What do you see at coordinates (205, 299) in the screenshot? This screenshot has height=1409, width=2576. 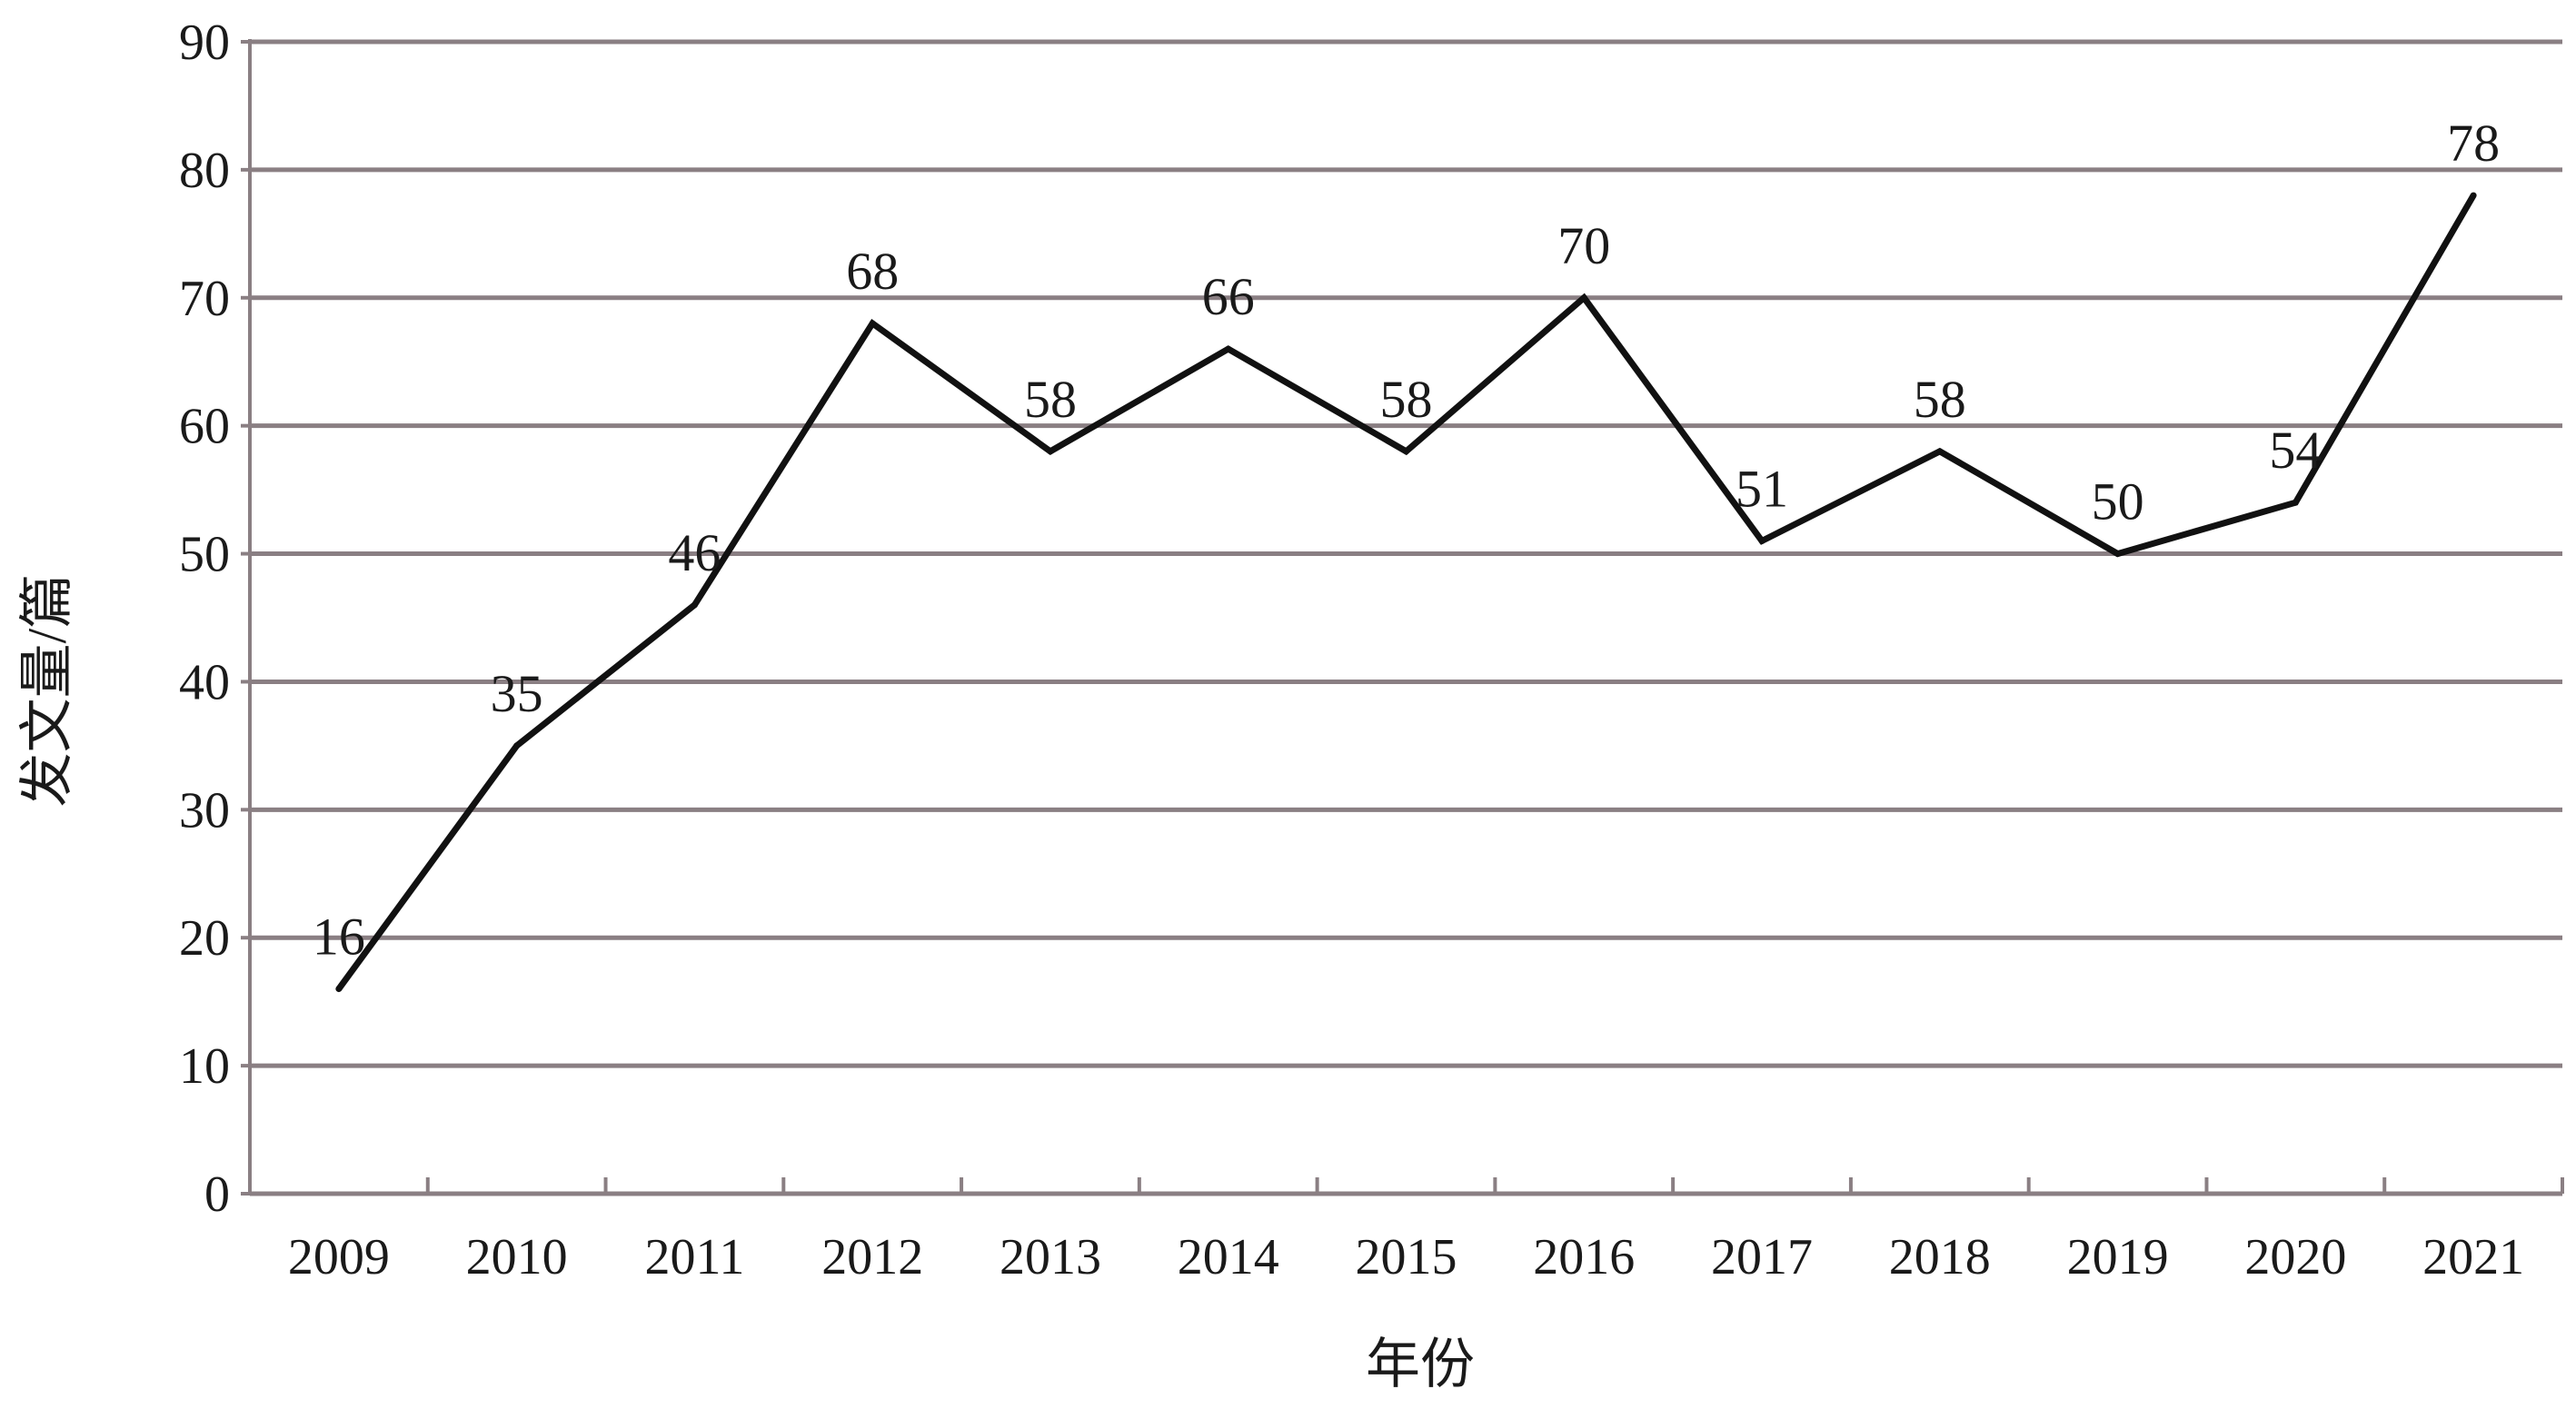 I see `y-tick-label: 70` at bounding box center [205, 299].